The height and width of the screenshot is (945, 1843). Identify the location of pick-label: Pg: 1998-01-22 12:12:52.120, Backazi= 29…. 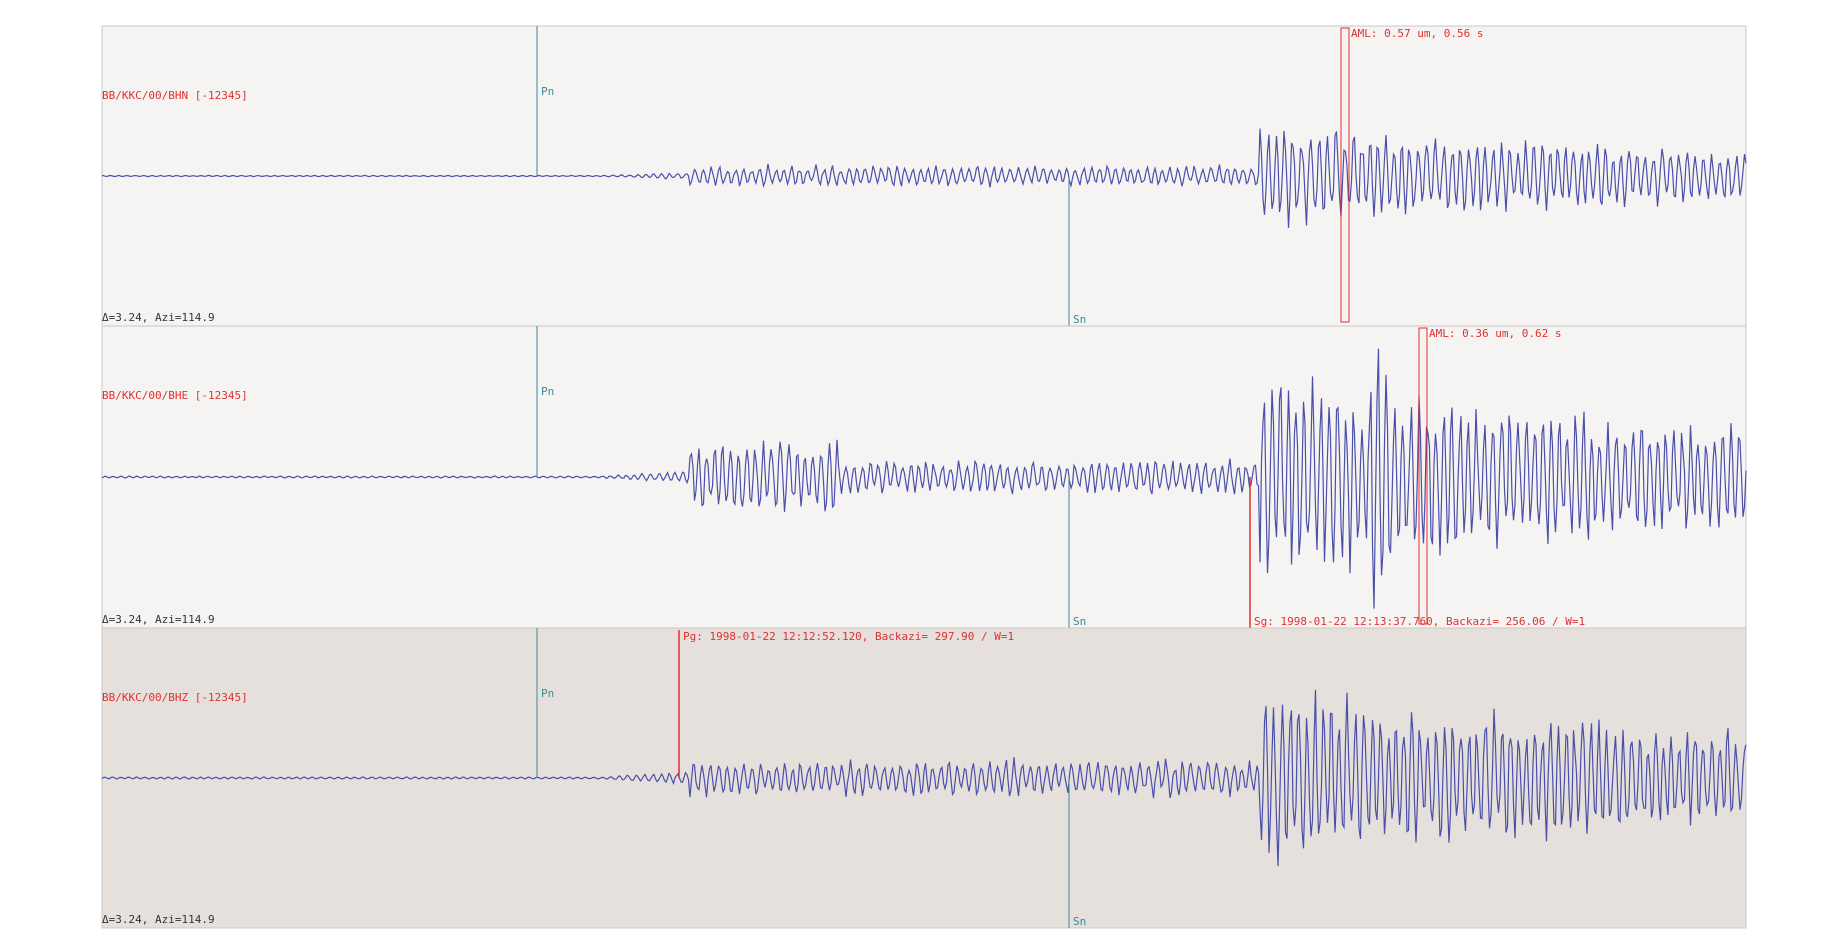
(848, 636).